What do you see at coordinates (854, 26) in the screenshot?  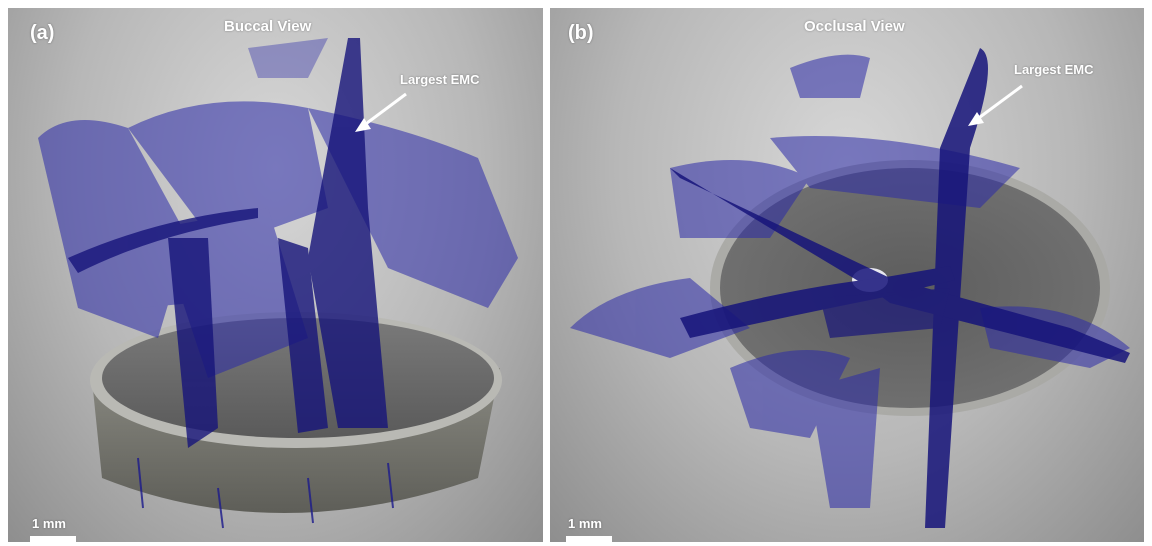 I see `view-title: Occlusal View` at bounding box center [854, 26].